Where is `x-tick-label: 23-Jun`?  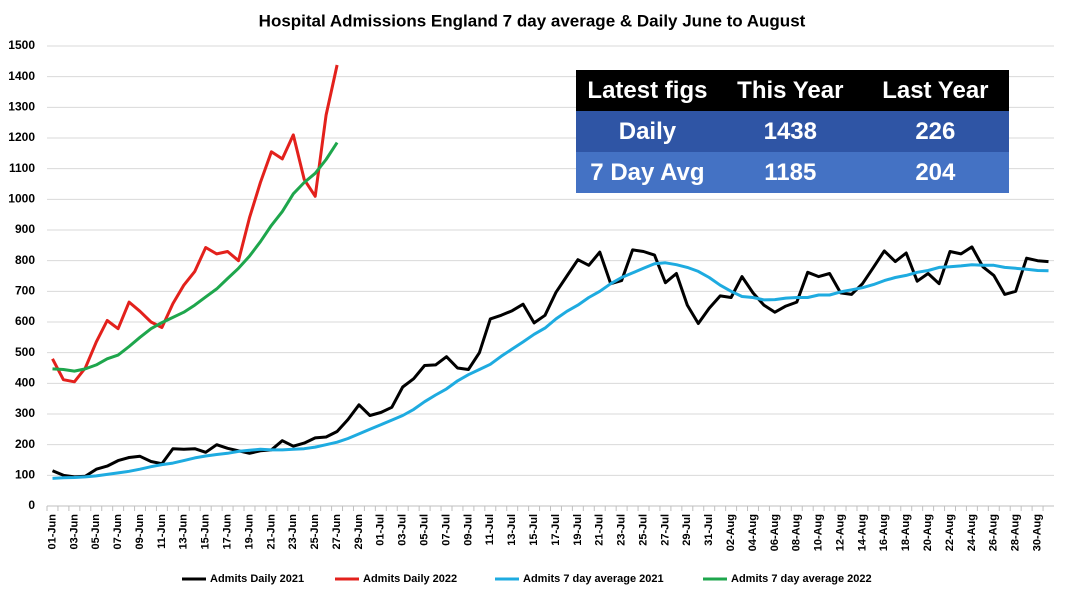
x-tick-label: 23-Jun is located at coordinates (293, 532).